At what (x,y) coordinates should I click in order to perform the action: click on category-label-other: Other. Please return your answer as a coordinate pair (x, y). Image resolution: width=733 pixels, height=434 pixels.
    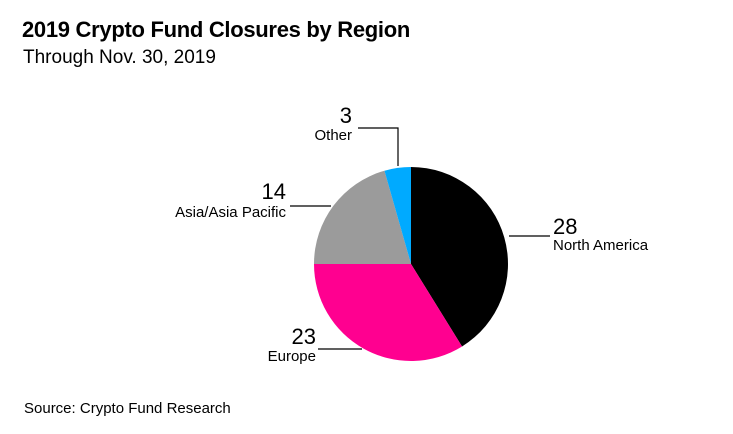
    Looking at the image, I should click on (333, 135).